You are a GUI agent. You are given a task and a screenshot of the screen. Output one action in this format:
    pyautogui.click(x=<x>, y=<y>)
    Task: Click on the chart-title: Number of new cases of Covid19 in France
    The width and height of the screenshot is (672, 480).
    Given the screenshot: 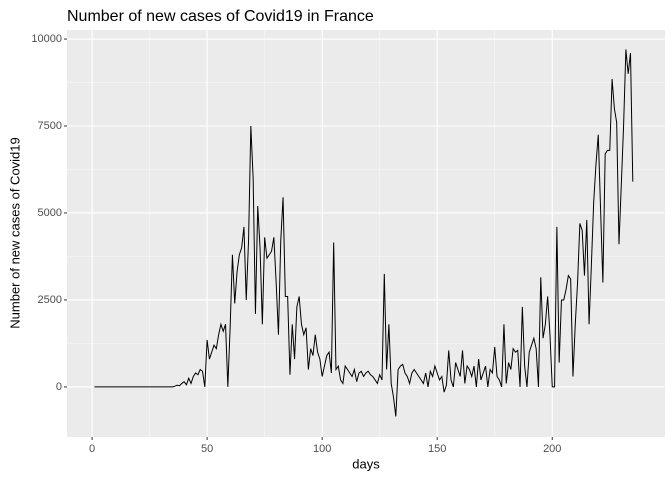 What is the action you would take?
    pyautogui.click(x=220, y=16)
    